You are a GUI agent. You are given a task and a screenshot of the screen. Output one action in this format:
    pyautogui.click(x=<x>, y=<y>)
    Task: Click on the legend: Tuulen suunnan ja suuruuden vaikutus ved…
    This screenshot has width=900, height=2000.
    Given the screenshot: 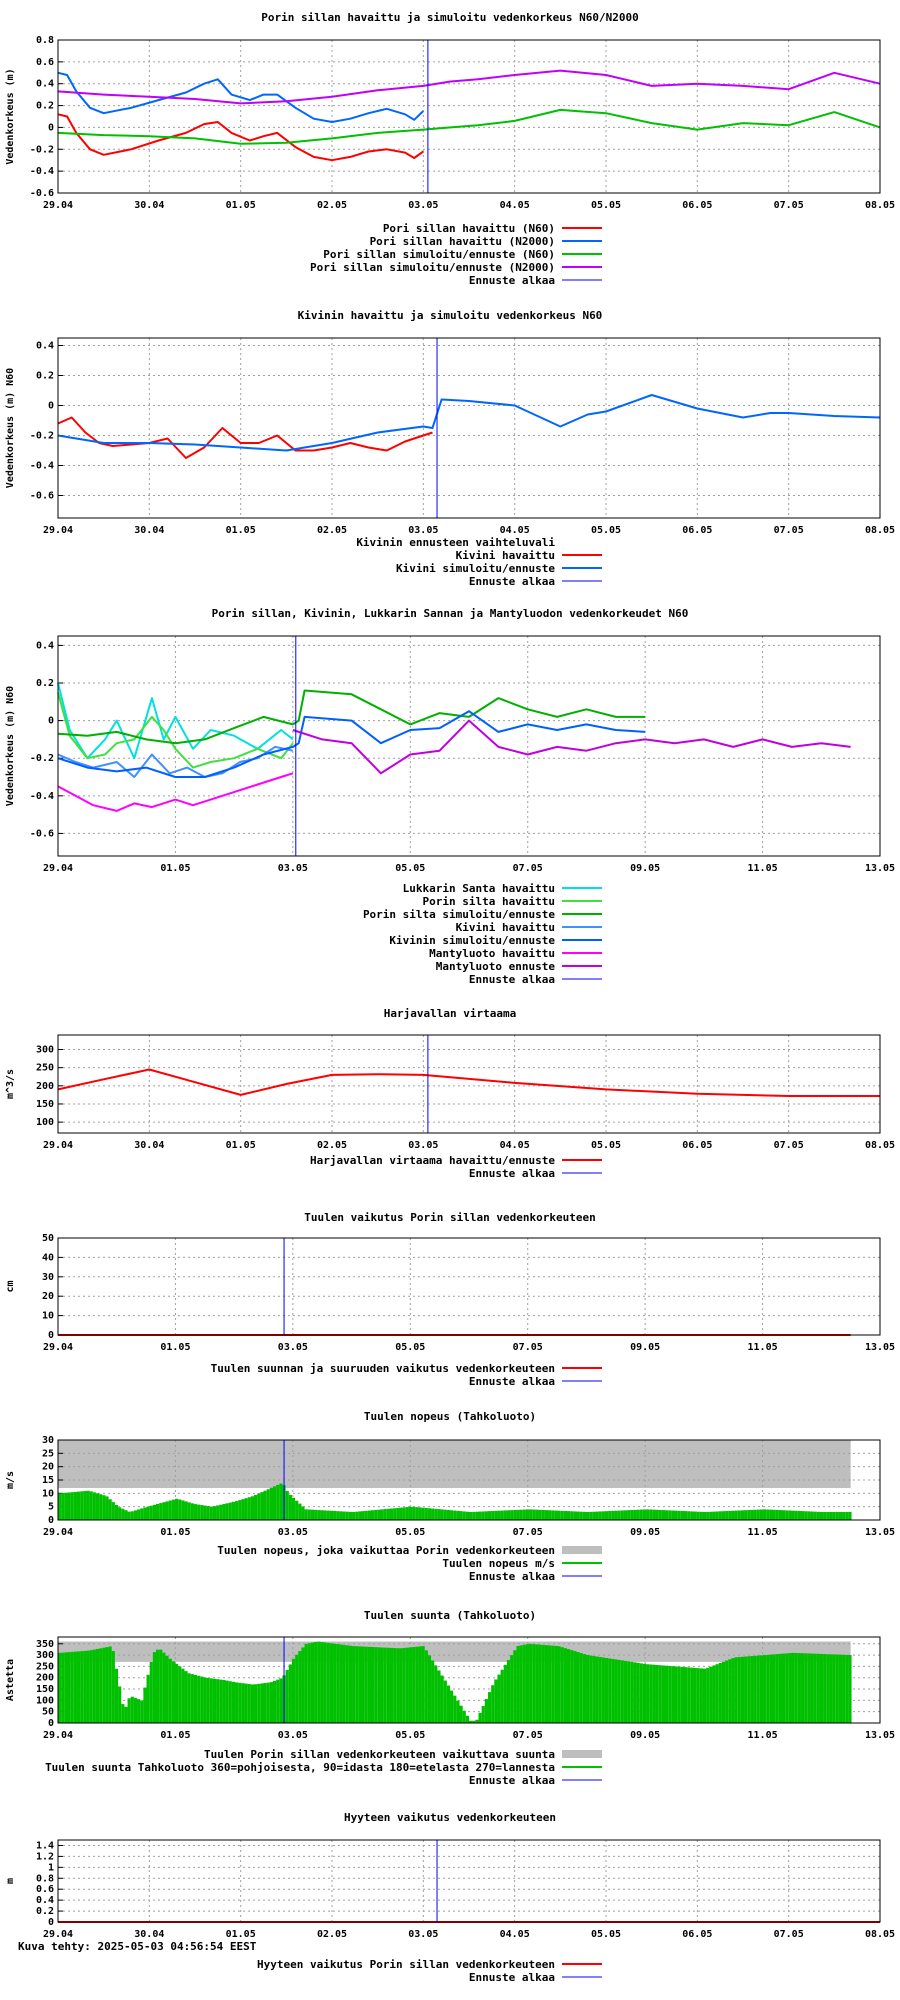 What is the action you would take?
    pyautogui.click(x=406, y=1375)
    